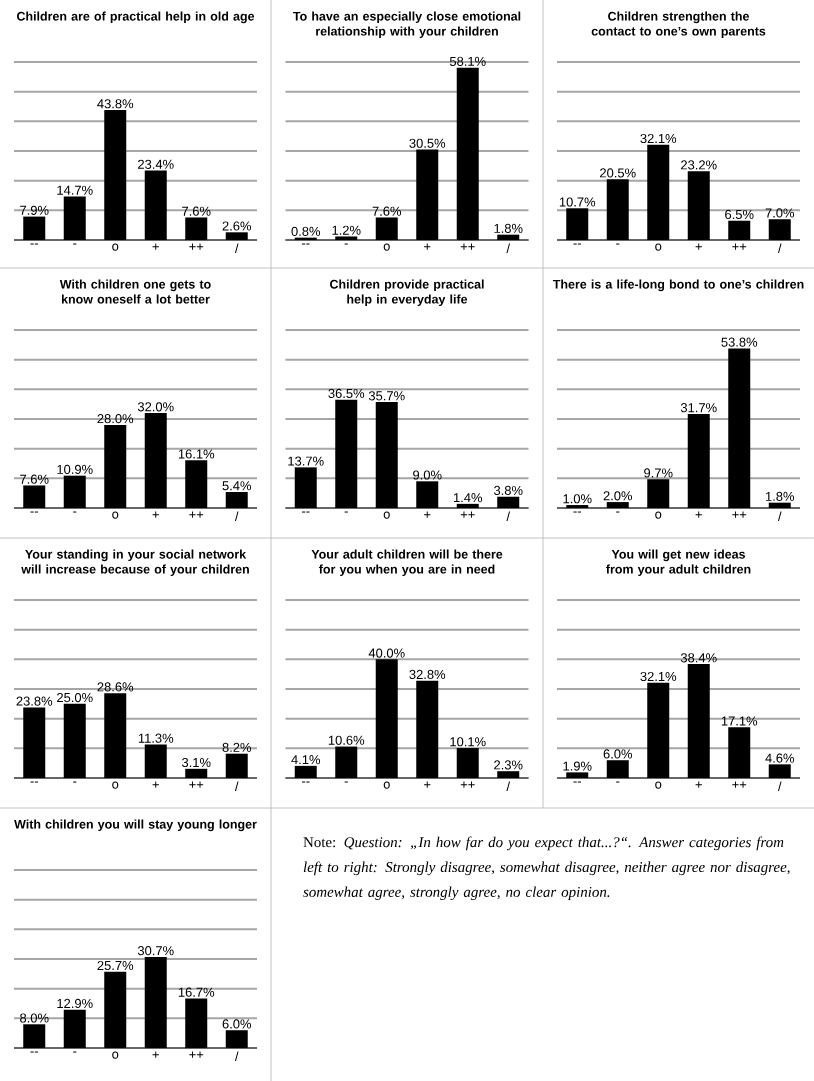 This screenshot has height=1081, width=814. Describe the element at coordinates (468, 498) in the screenshot. I see `data-label: 1.4%` at that location.